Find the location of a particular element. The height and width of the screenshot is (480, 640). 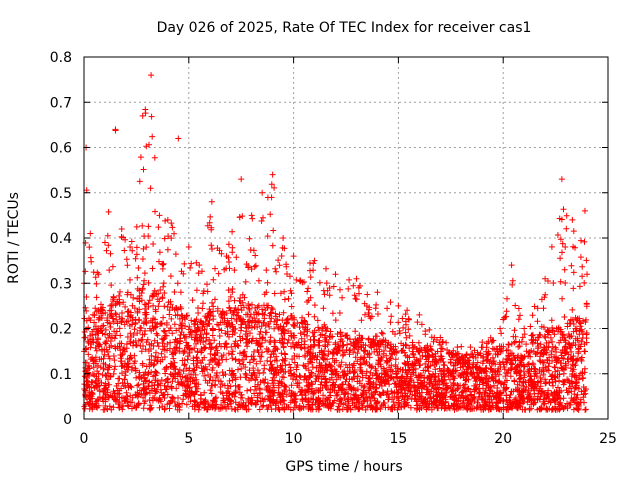

x-axis-label: GPS time / hours is located at coordinates (343, 467).